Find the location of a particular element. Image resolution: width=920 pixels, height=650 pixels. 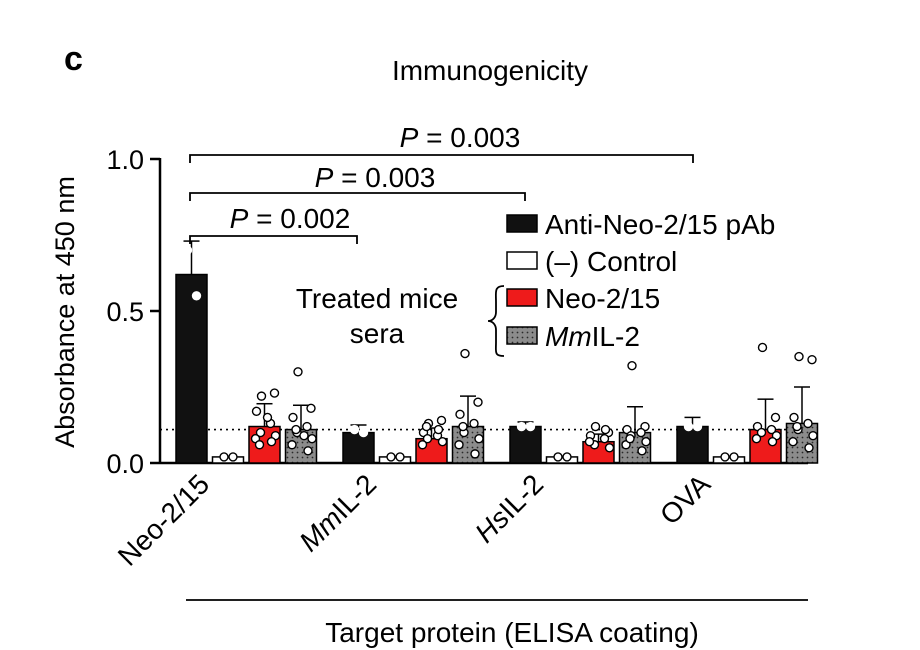

x-tick-label: OVA is located at coordinates (685, 499).